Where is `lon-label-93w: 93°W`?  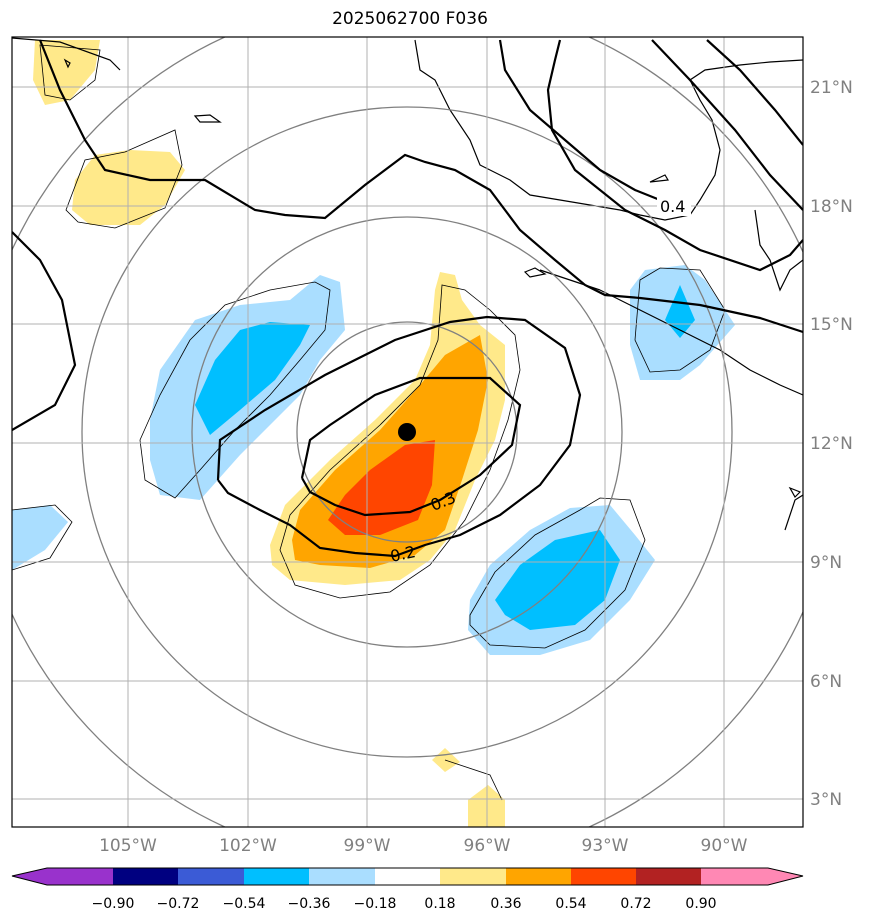
lon-label-93w: 93°W is located at coordinates (605, 846).